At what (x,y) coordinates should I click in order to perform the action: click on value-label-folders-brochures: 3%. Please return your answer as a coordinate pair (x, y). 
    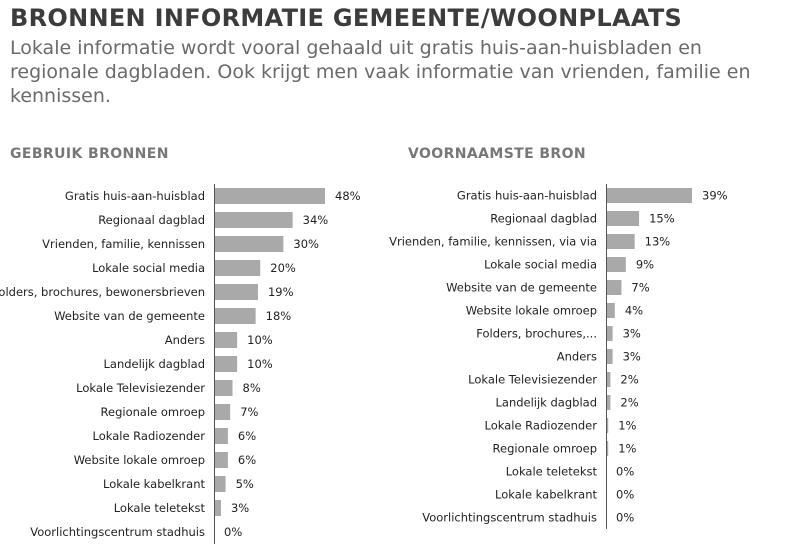
    Looking at the image, I should click on (632, 334).